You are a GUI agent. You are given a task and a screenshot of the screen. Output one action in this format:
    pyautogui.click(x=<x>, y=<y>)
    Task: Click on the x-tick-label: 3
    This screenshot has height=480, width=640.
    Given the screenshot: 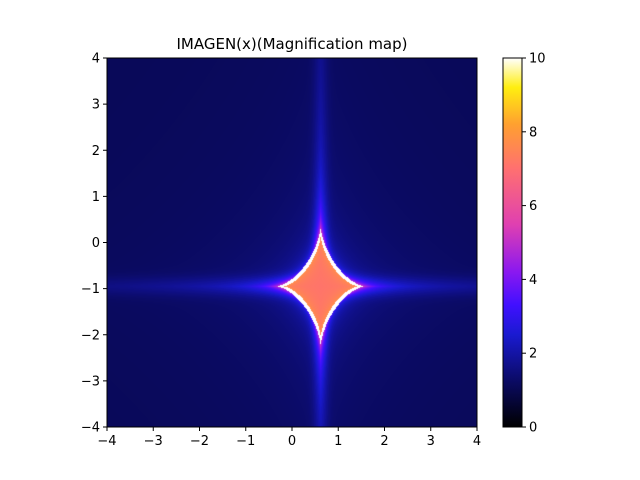 What is the action you would take?
    pyautogui.click(x=431, y=441)
    